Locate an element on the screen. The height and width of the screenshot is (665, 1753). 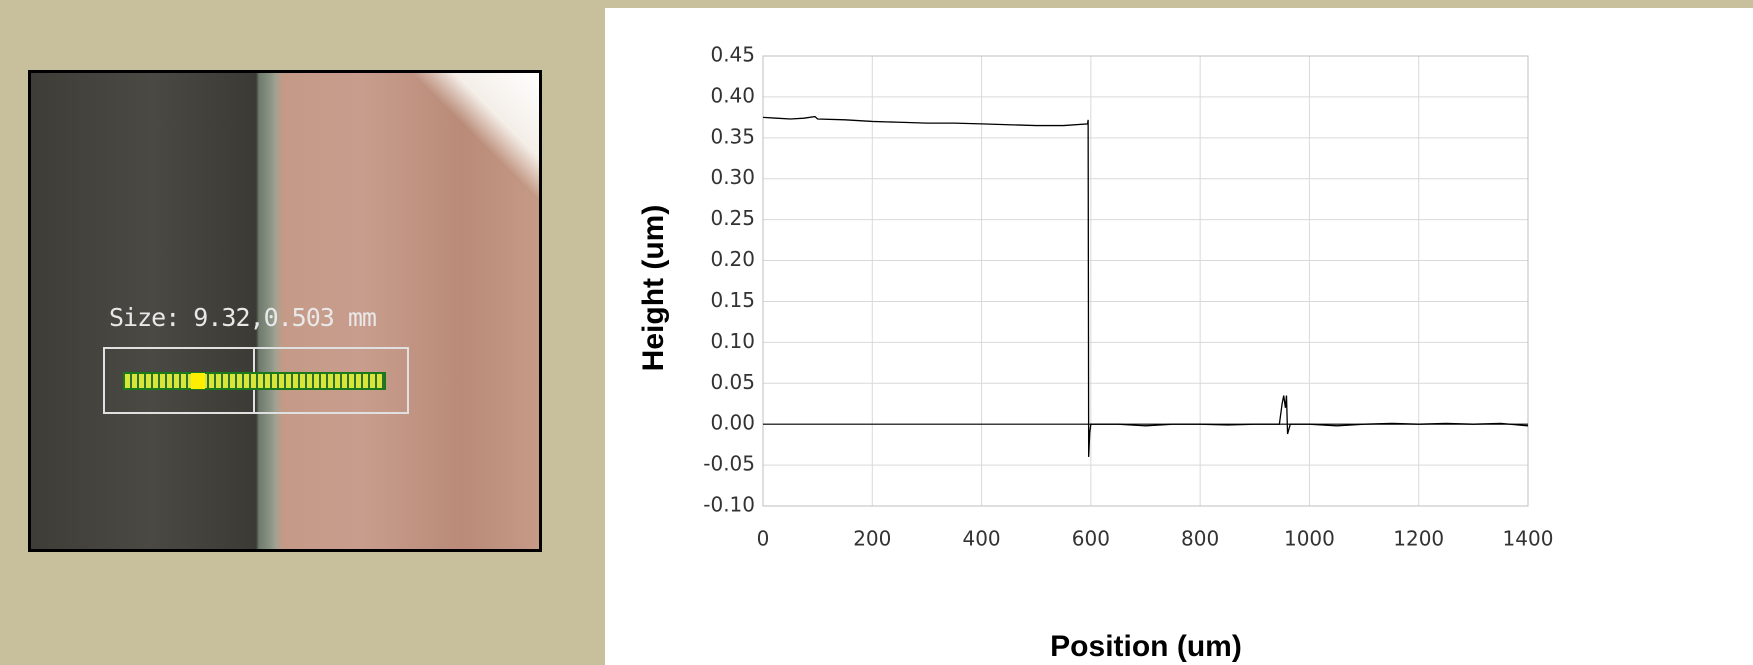
x-tick-label: 600 is located at coordinates (1091, 539).